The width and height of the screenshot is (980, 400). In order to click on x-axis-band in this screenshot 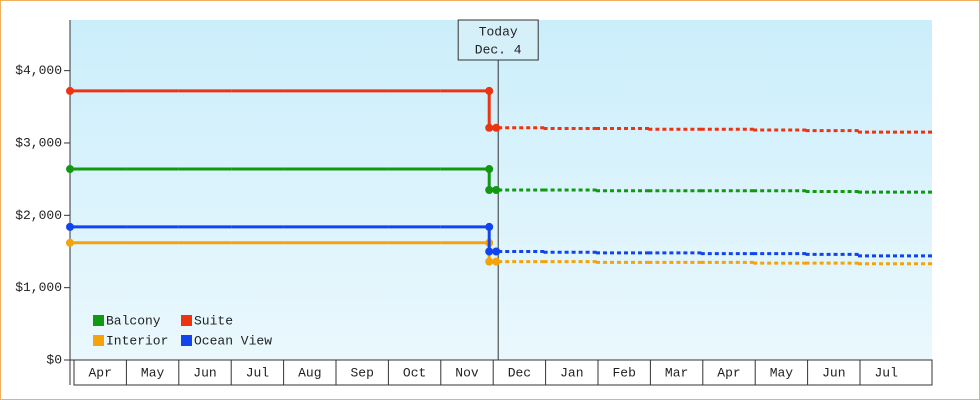, I will do `click(503, 372)`.